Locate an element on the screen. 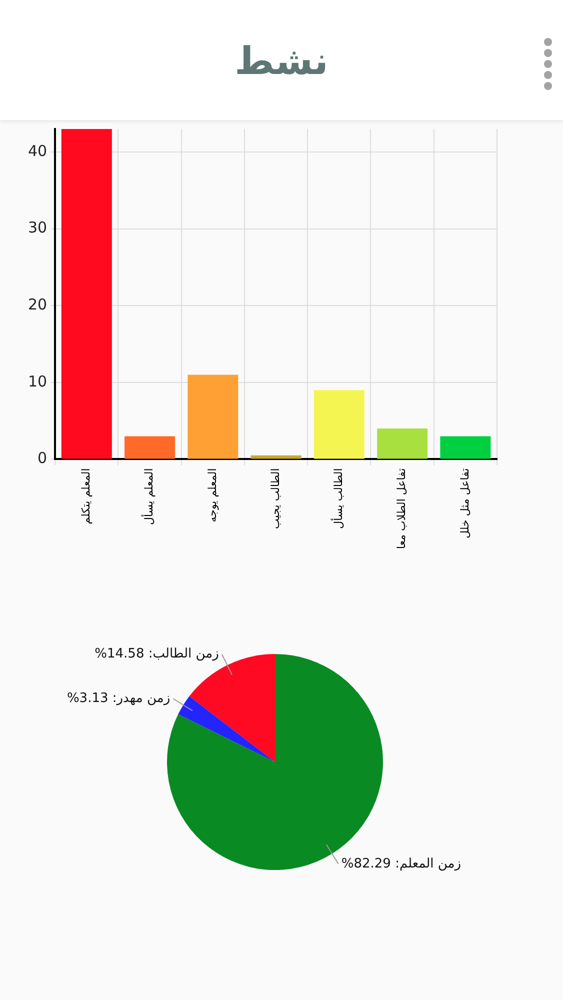  y-tick-label: 30 is located at coordinates (38, 227).